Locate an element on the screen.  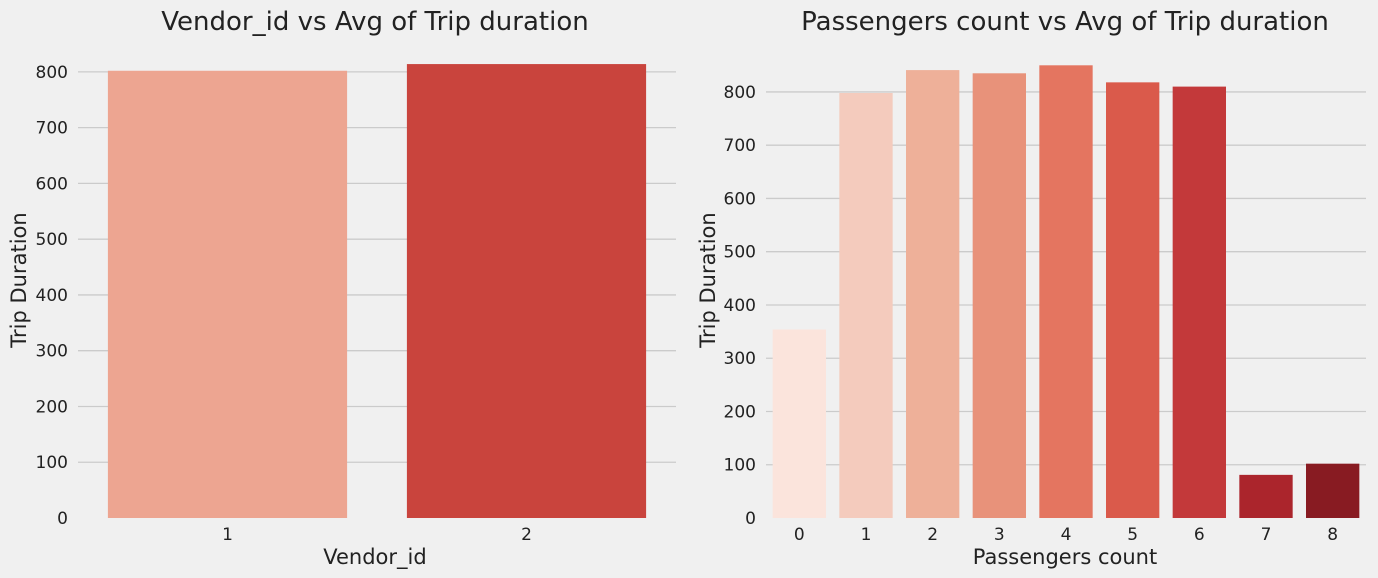
chart-title: Passengers count vs Avg of Trip duration is located at coordinates (1065, 22).